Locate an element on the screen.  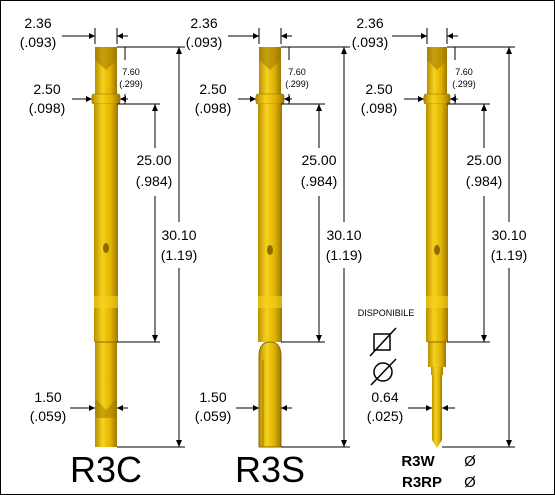
probe-name-line2: R3RP is located at coordinates (422, 482).